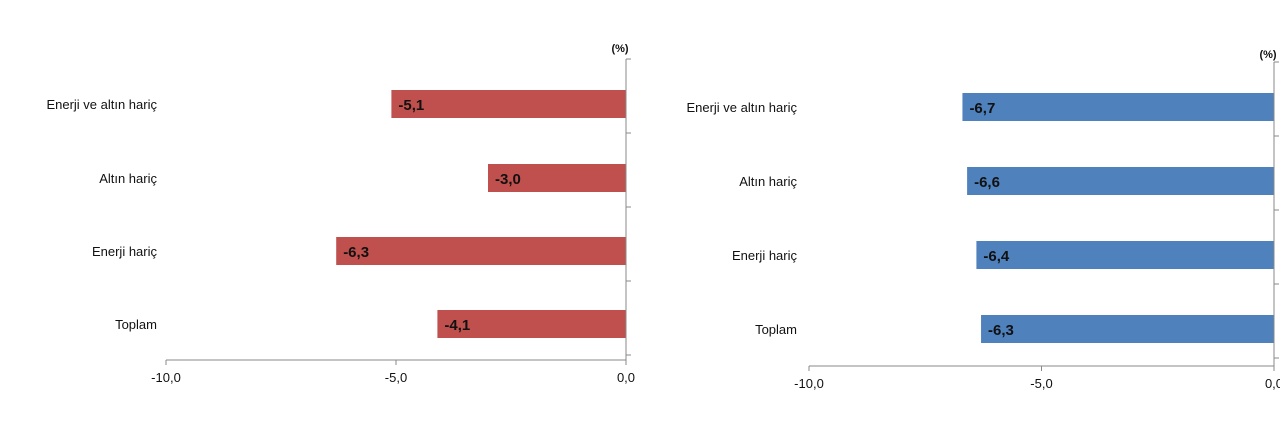 The width and height of the screenshot is (1280, 421). Describe the element at coordinates (996, 256) in the screenshot. I see `data-label: -6,4` at that location.